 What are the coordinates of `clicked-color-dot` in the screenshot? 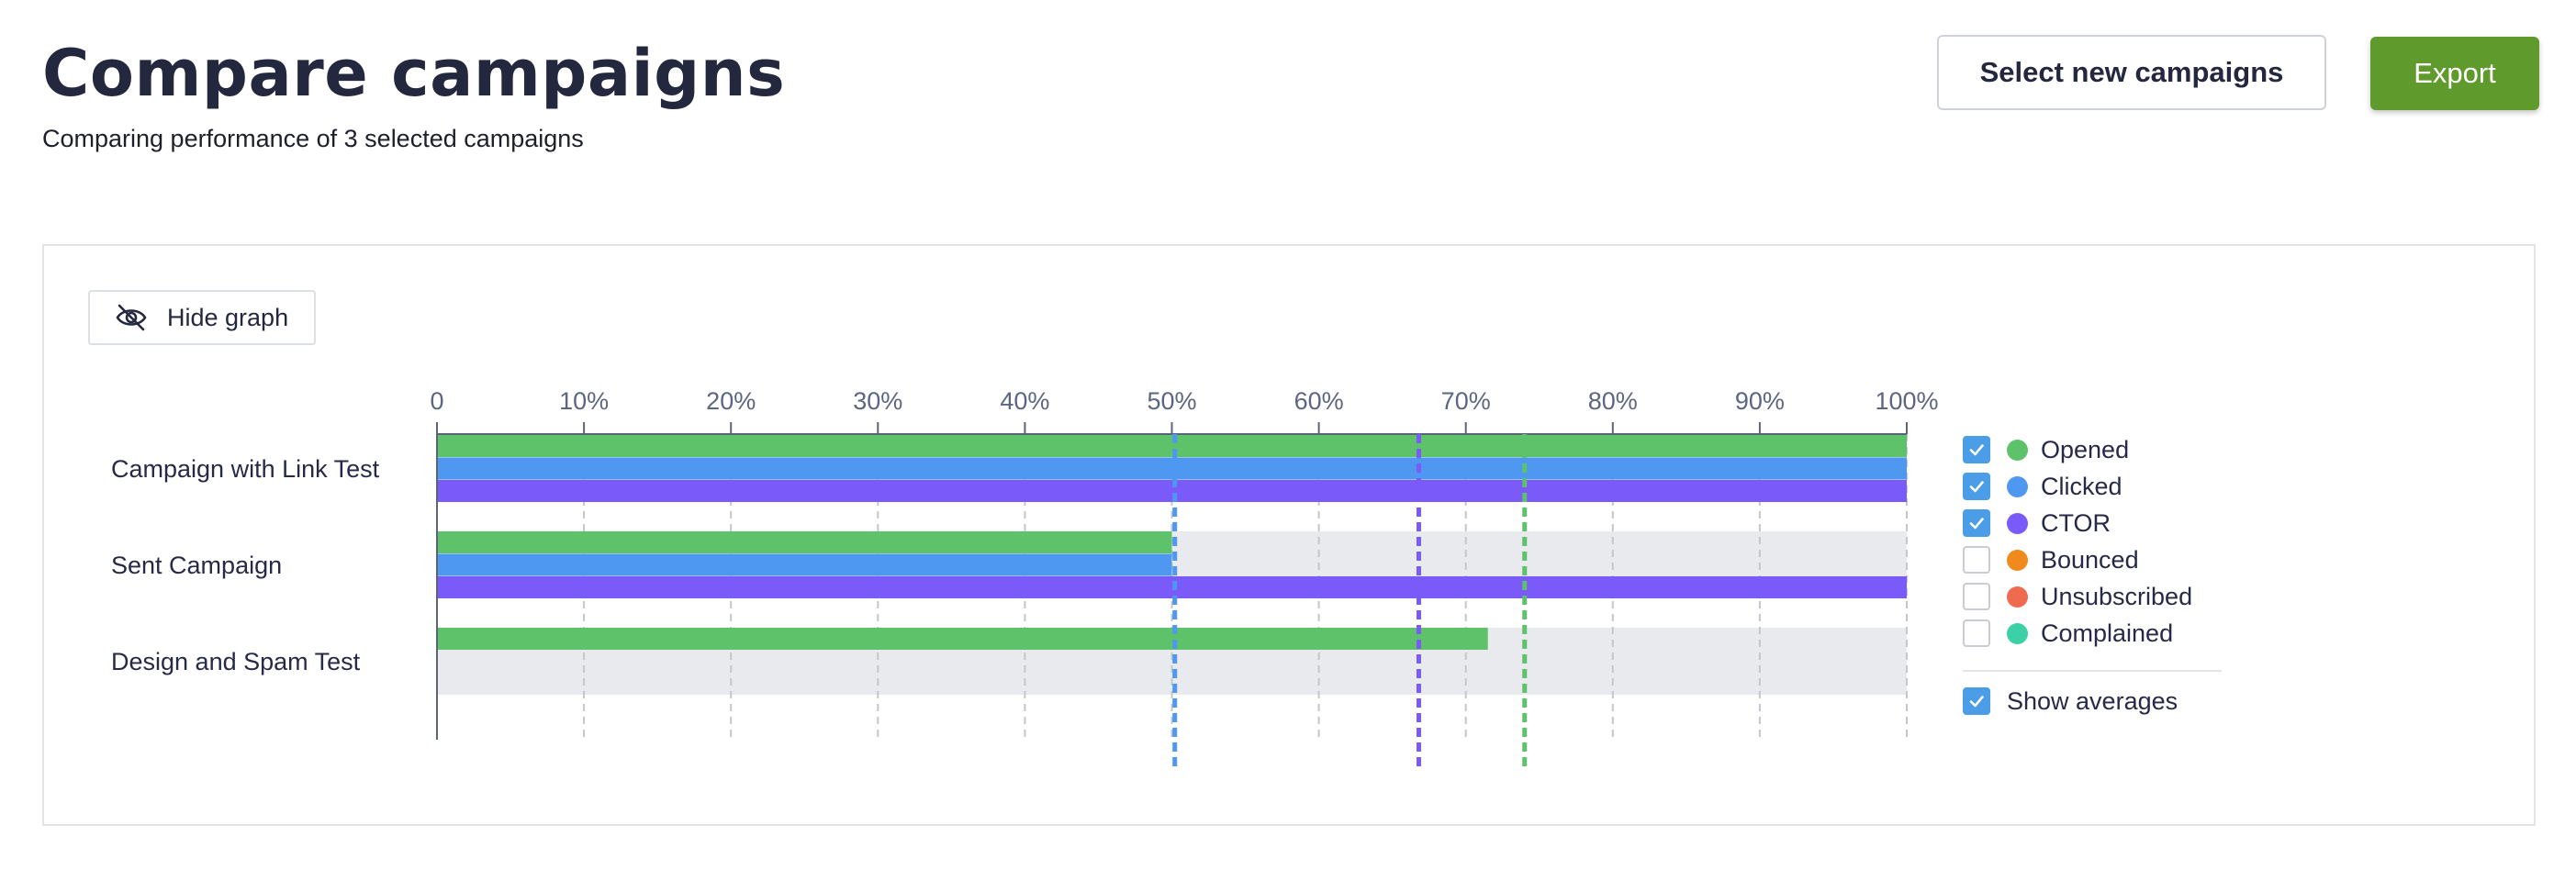 It's located at (2017, 486).